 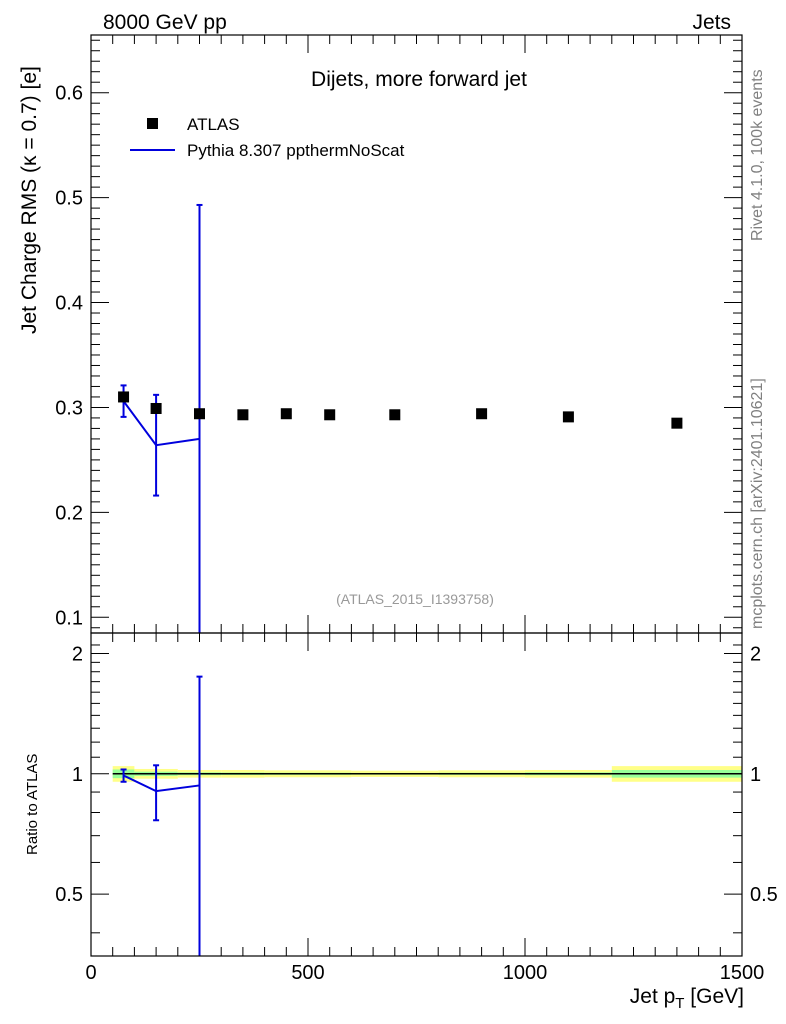 What do you see at coordinates (69, 408) in the screenshot?
I see `main-y-tick-label: 0.3` at bounding box center [69, 408].